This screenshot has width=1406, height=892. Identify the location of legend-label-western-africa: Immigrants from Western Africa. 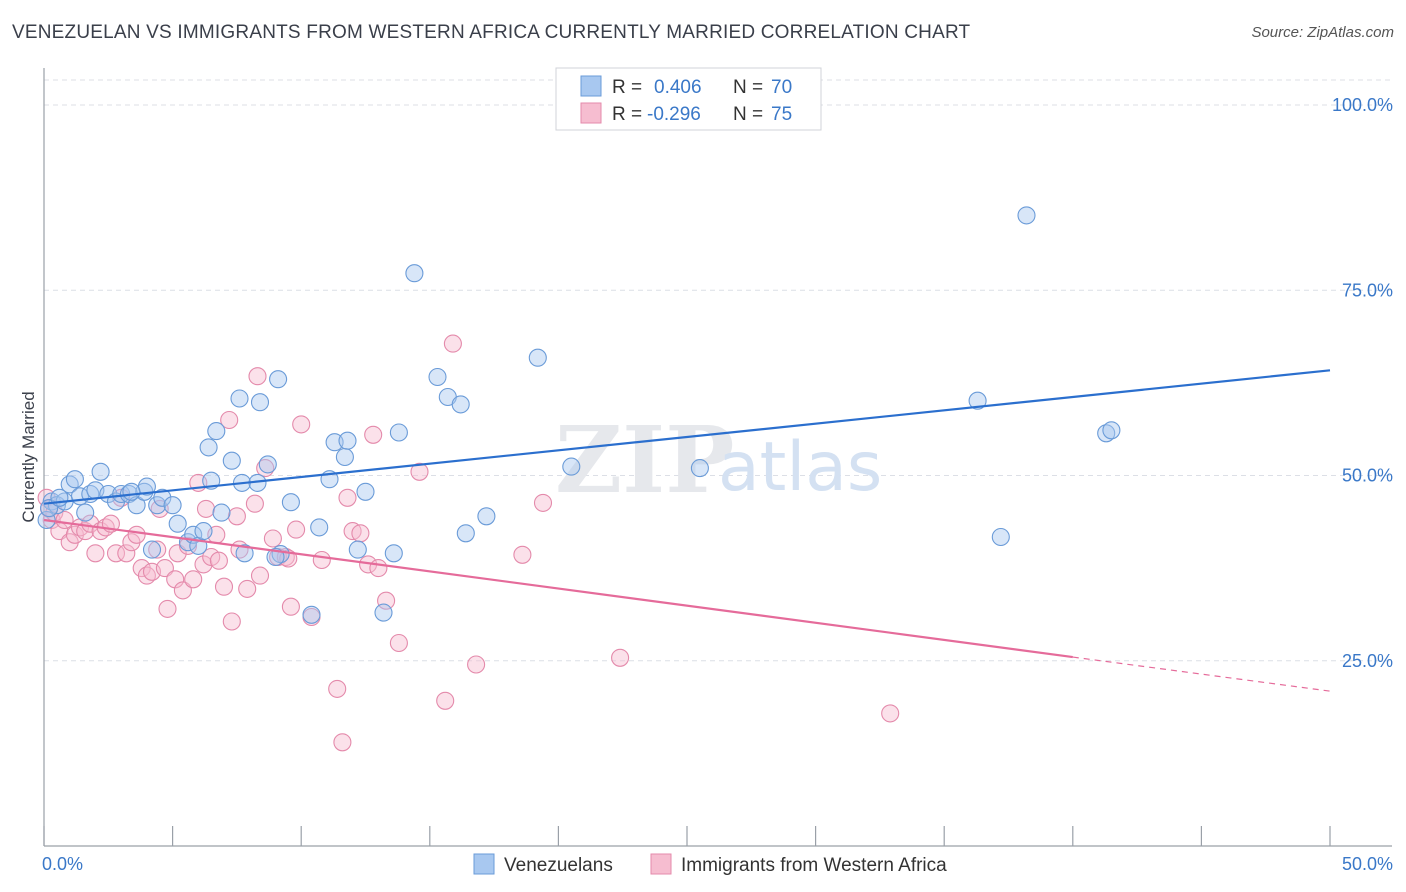
(814, 865).